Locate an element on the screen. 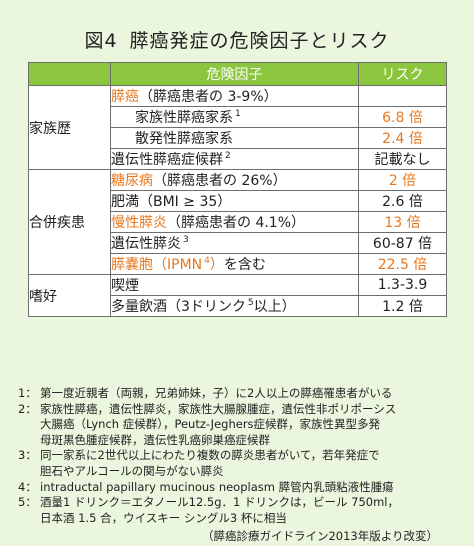  risk-cell: 2 倍 is located at coordinates (402, 180).